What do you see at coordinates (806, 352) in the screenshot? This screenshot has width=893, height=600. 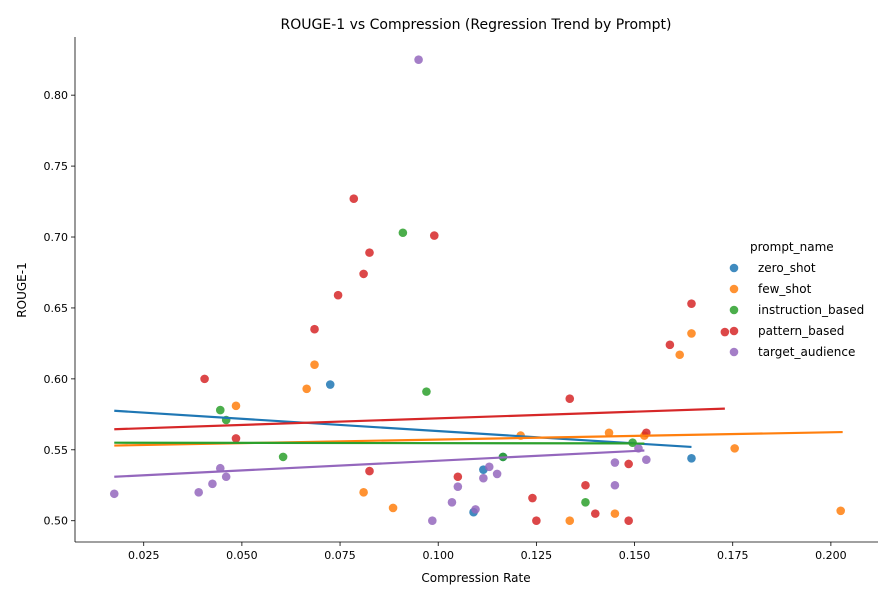 I see `legend-label-target_audience: target_audience` at bounding box center [806, 352].